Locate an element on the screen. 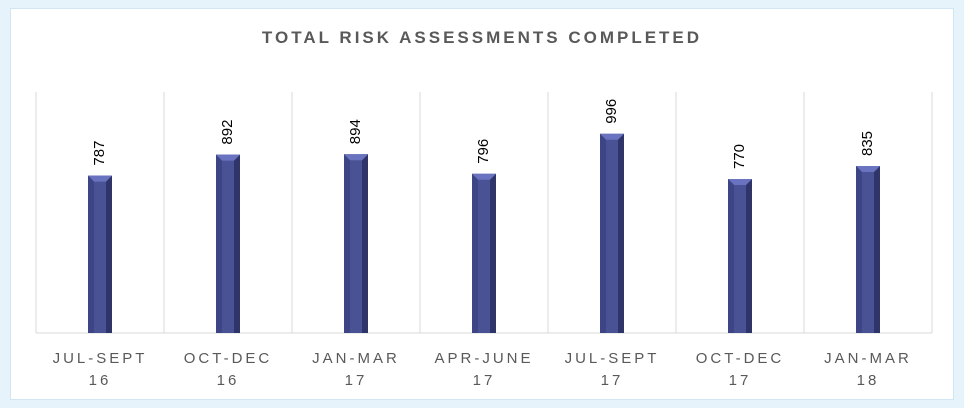 This screenshot has width=964, height=408. x-tick-label: JAN-MAR 18 is located at coordinates (868, 369).